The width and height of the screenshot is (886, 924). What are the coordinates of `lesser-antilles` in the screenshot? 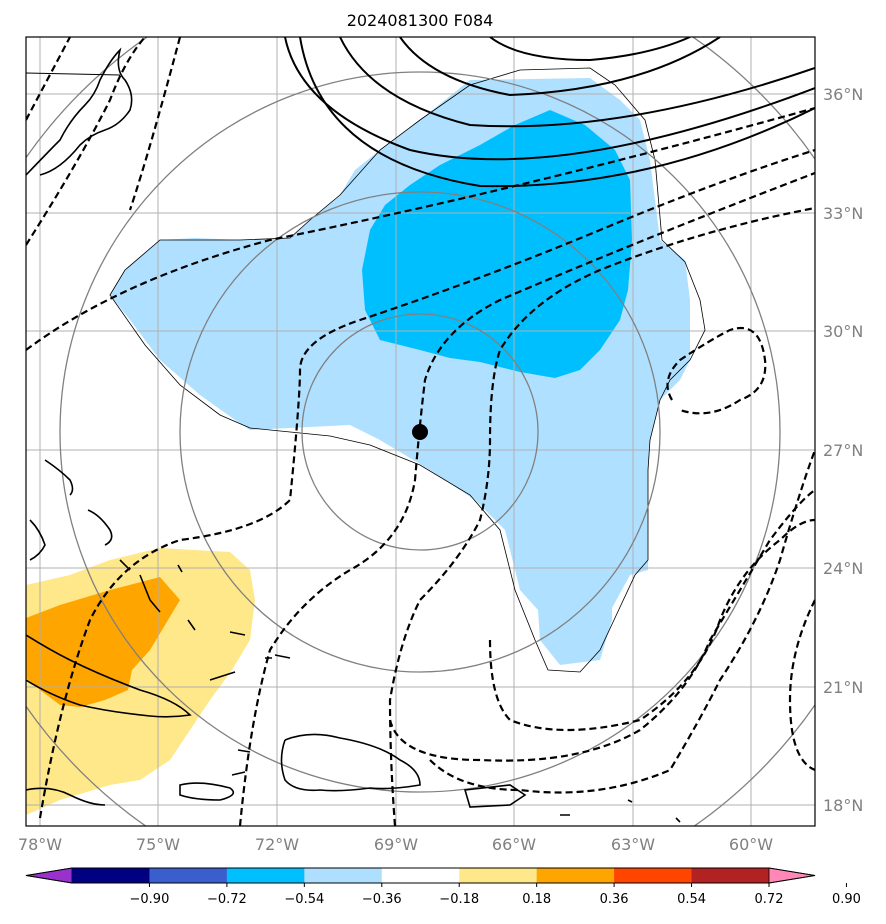 It's located at (620, 811).